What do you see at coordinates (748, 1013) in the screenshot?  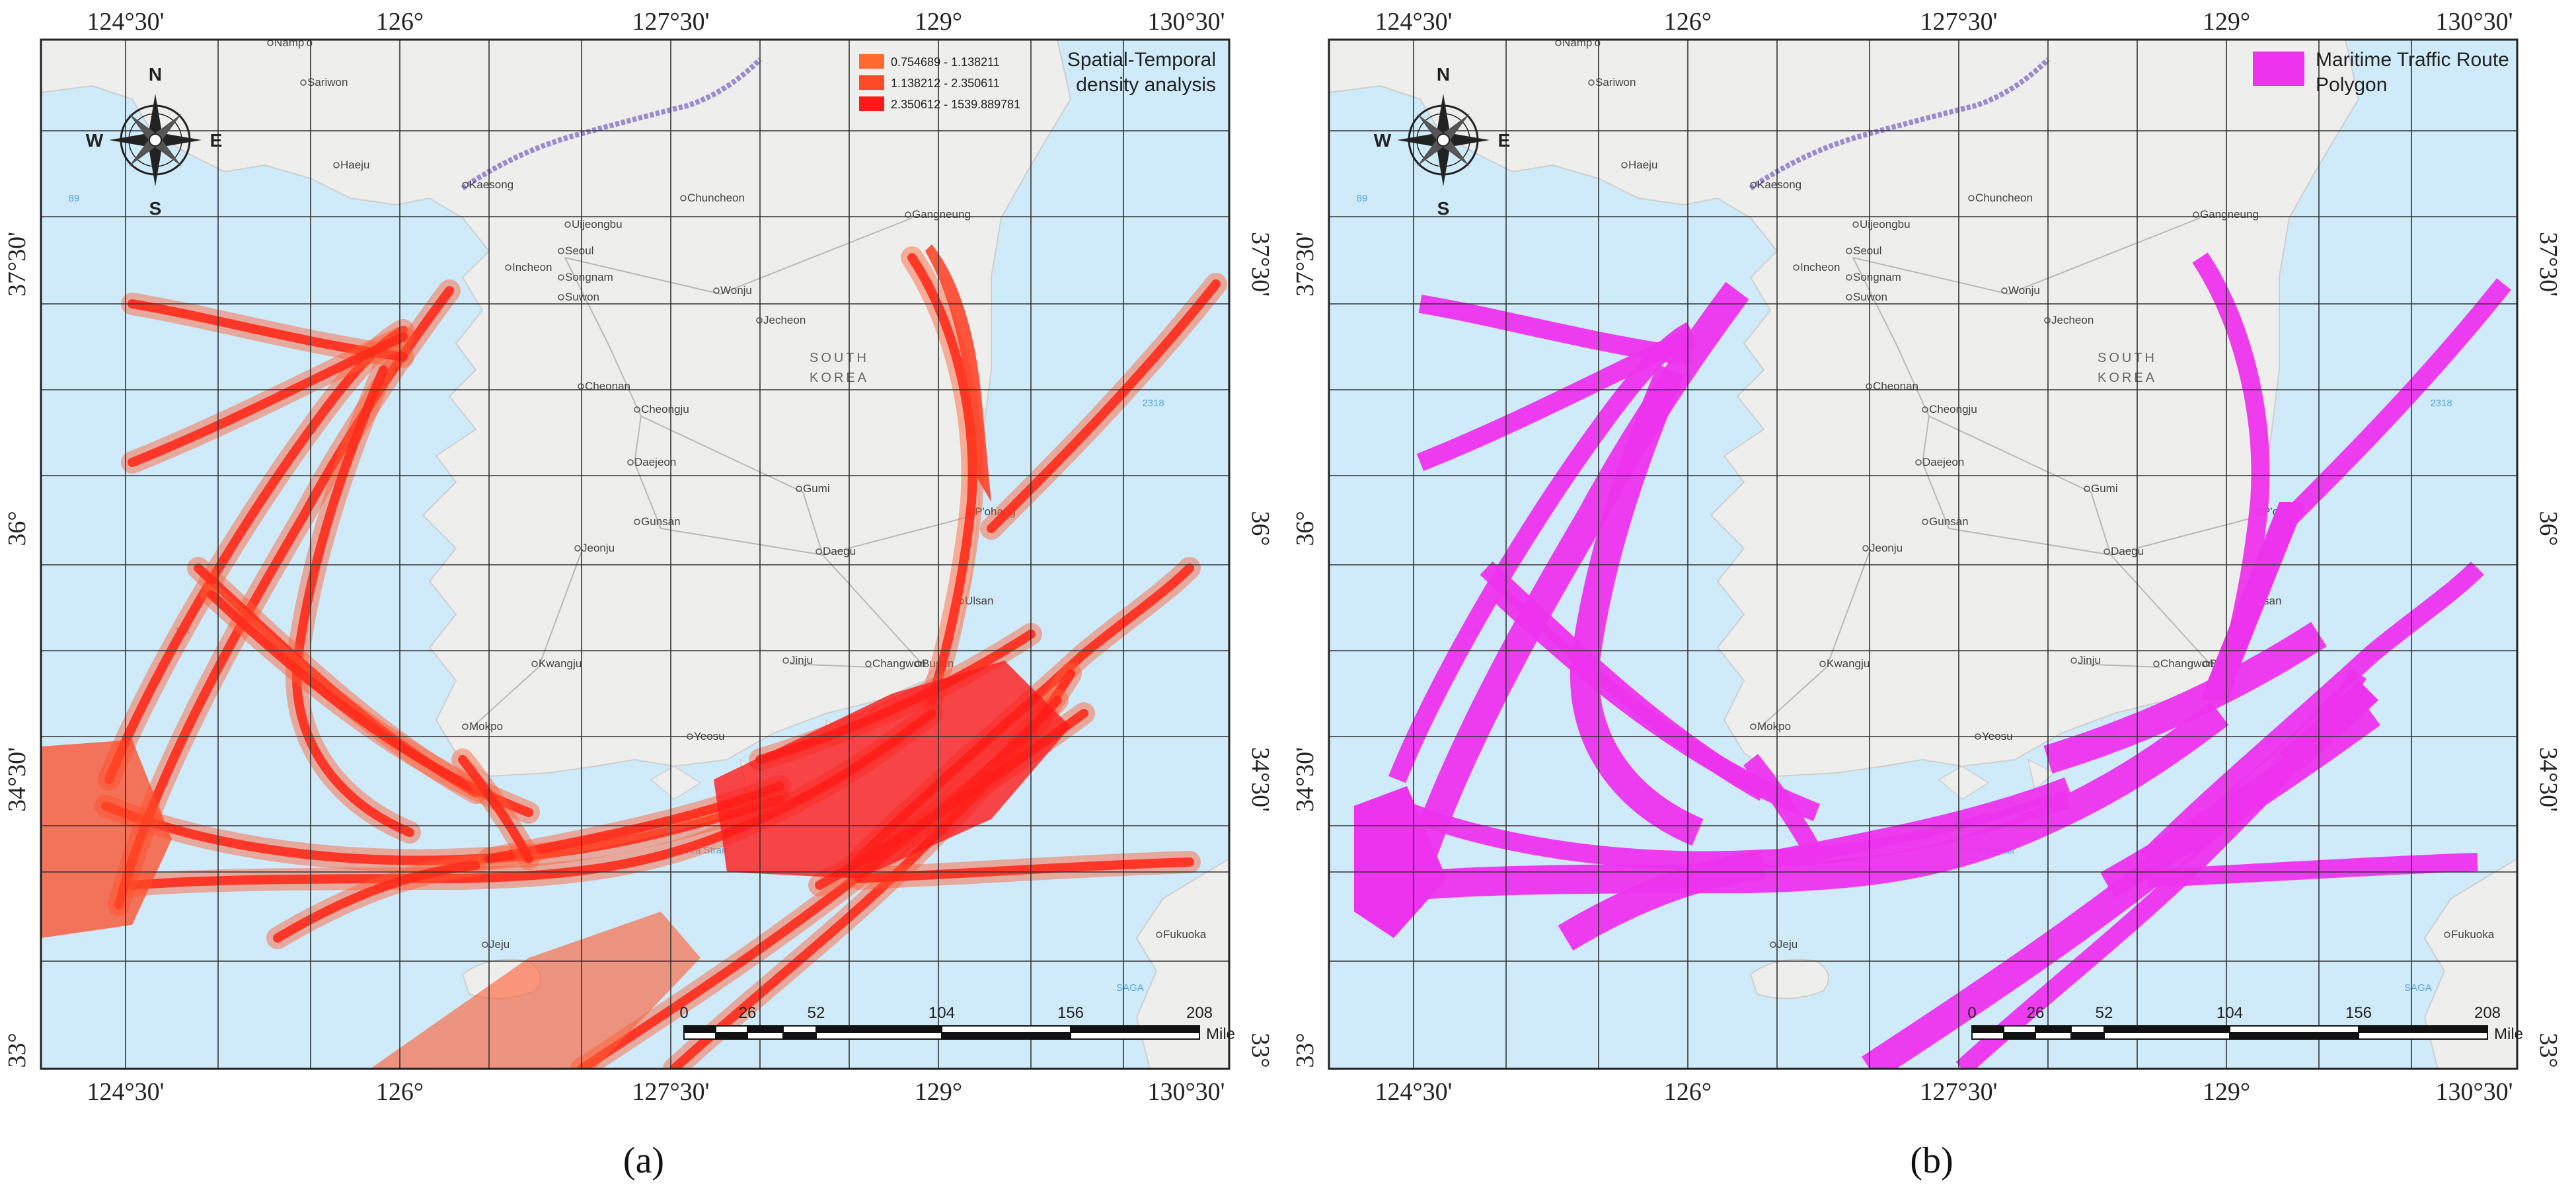 I see `scale-tick-label: 26` at bounding box center [748, 1013].